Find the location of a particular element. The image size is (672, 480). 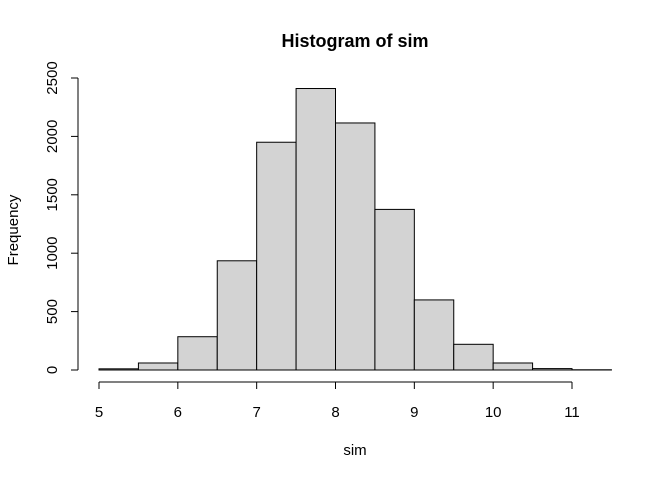

x-tick-label-3: 8 is located at coordinates (335, 412).